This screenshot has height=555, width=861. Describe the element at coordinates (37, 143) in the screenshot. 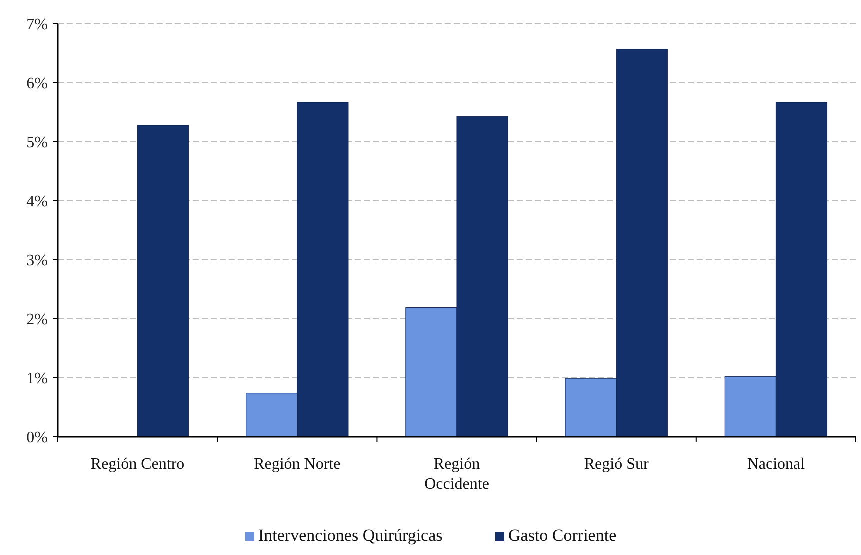

I see `y-tick-label: 5%` at that location.